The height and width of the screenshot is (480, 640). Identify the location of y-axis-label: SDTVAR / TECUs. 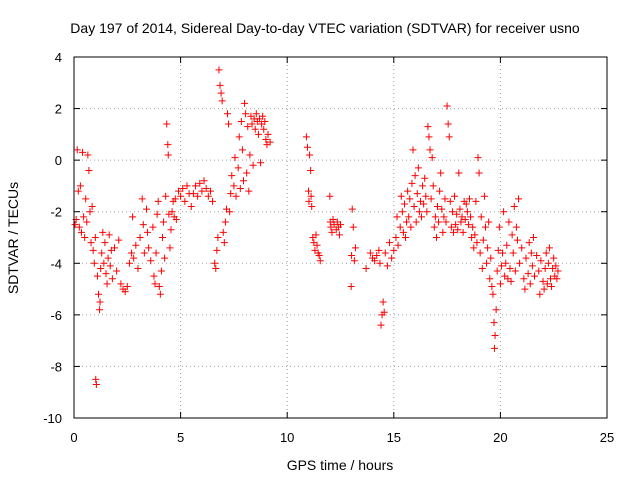
(13, 238).